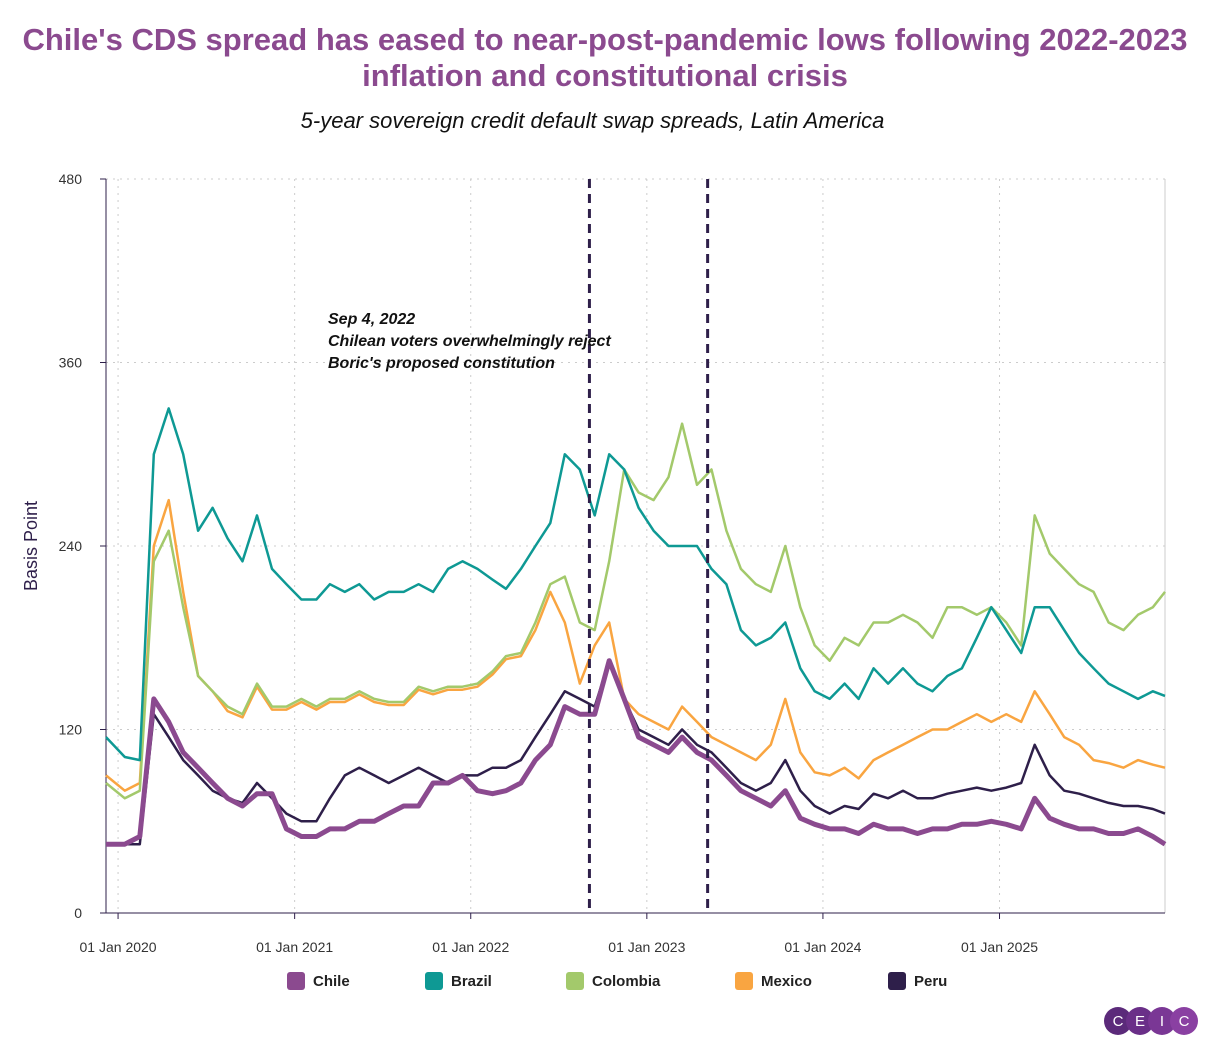  I want to click on x-tick-label: 01 Jan 2020, so click(118, 947).